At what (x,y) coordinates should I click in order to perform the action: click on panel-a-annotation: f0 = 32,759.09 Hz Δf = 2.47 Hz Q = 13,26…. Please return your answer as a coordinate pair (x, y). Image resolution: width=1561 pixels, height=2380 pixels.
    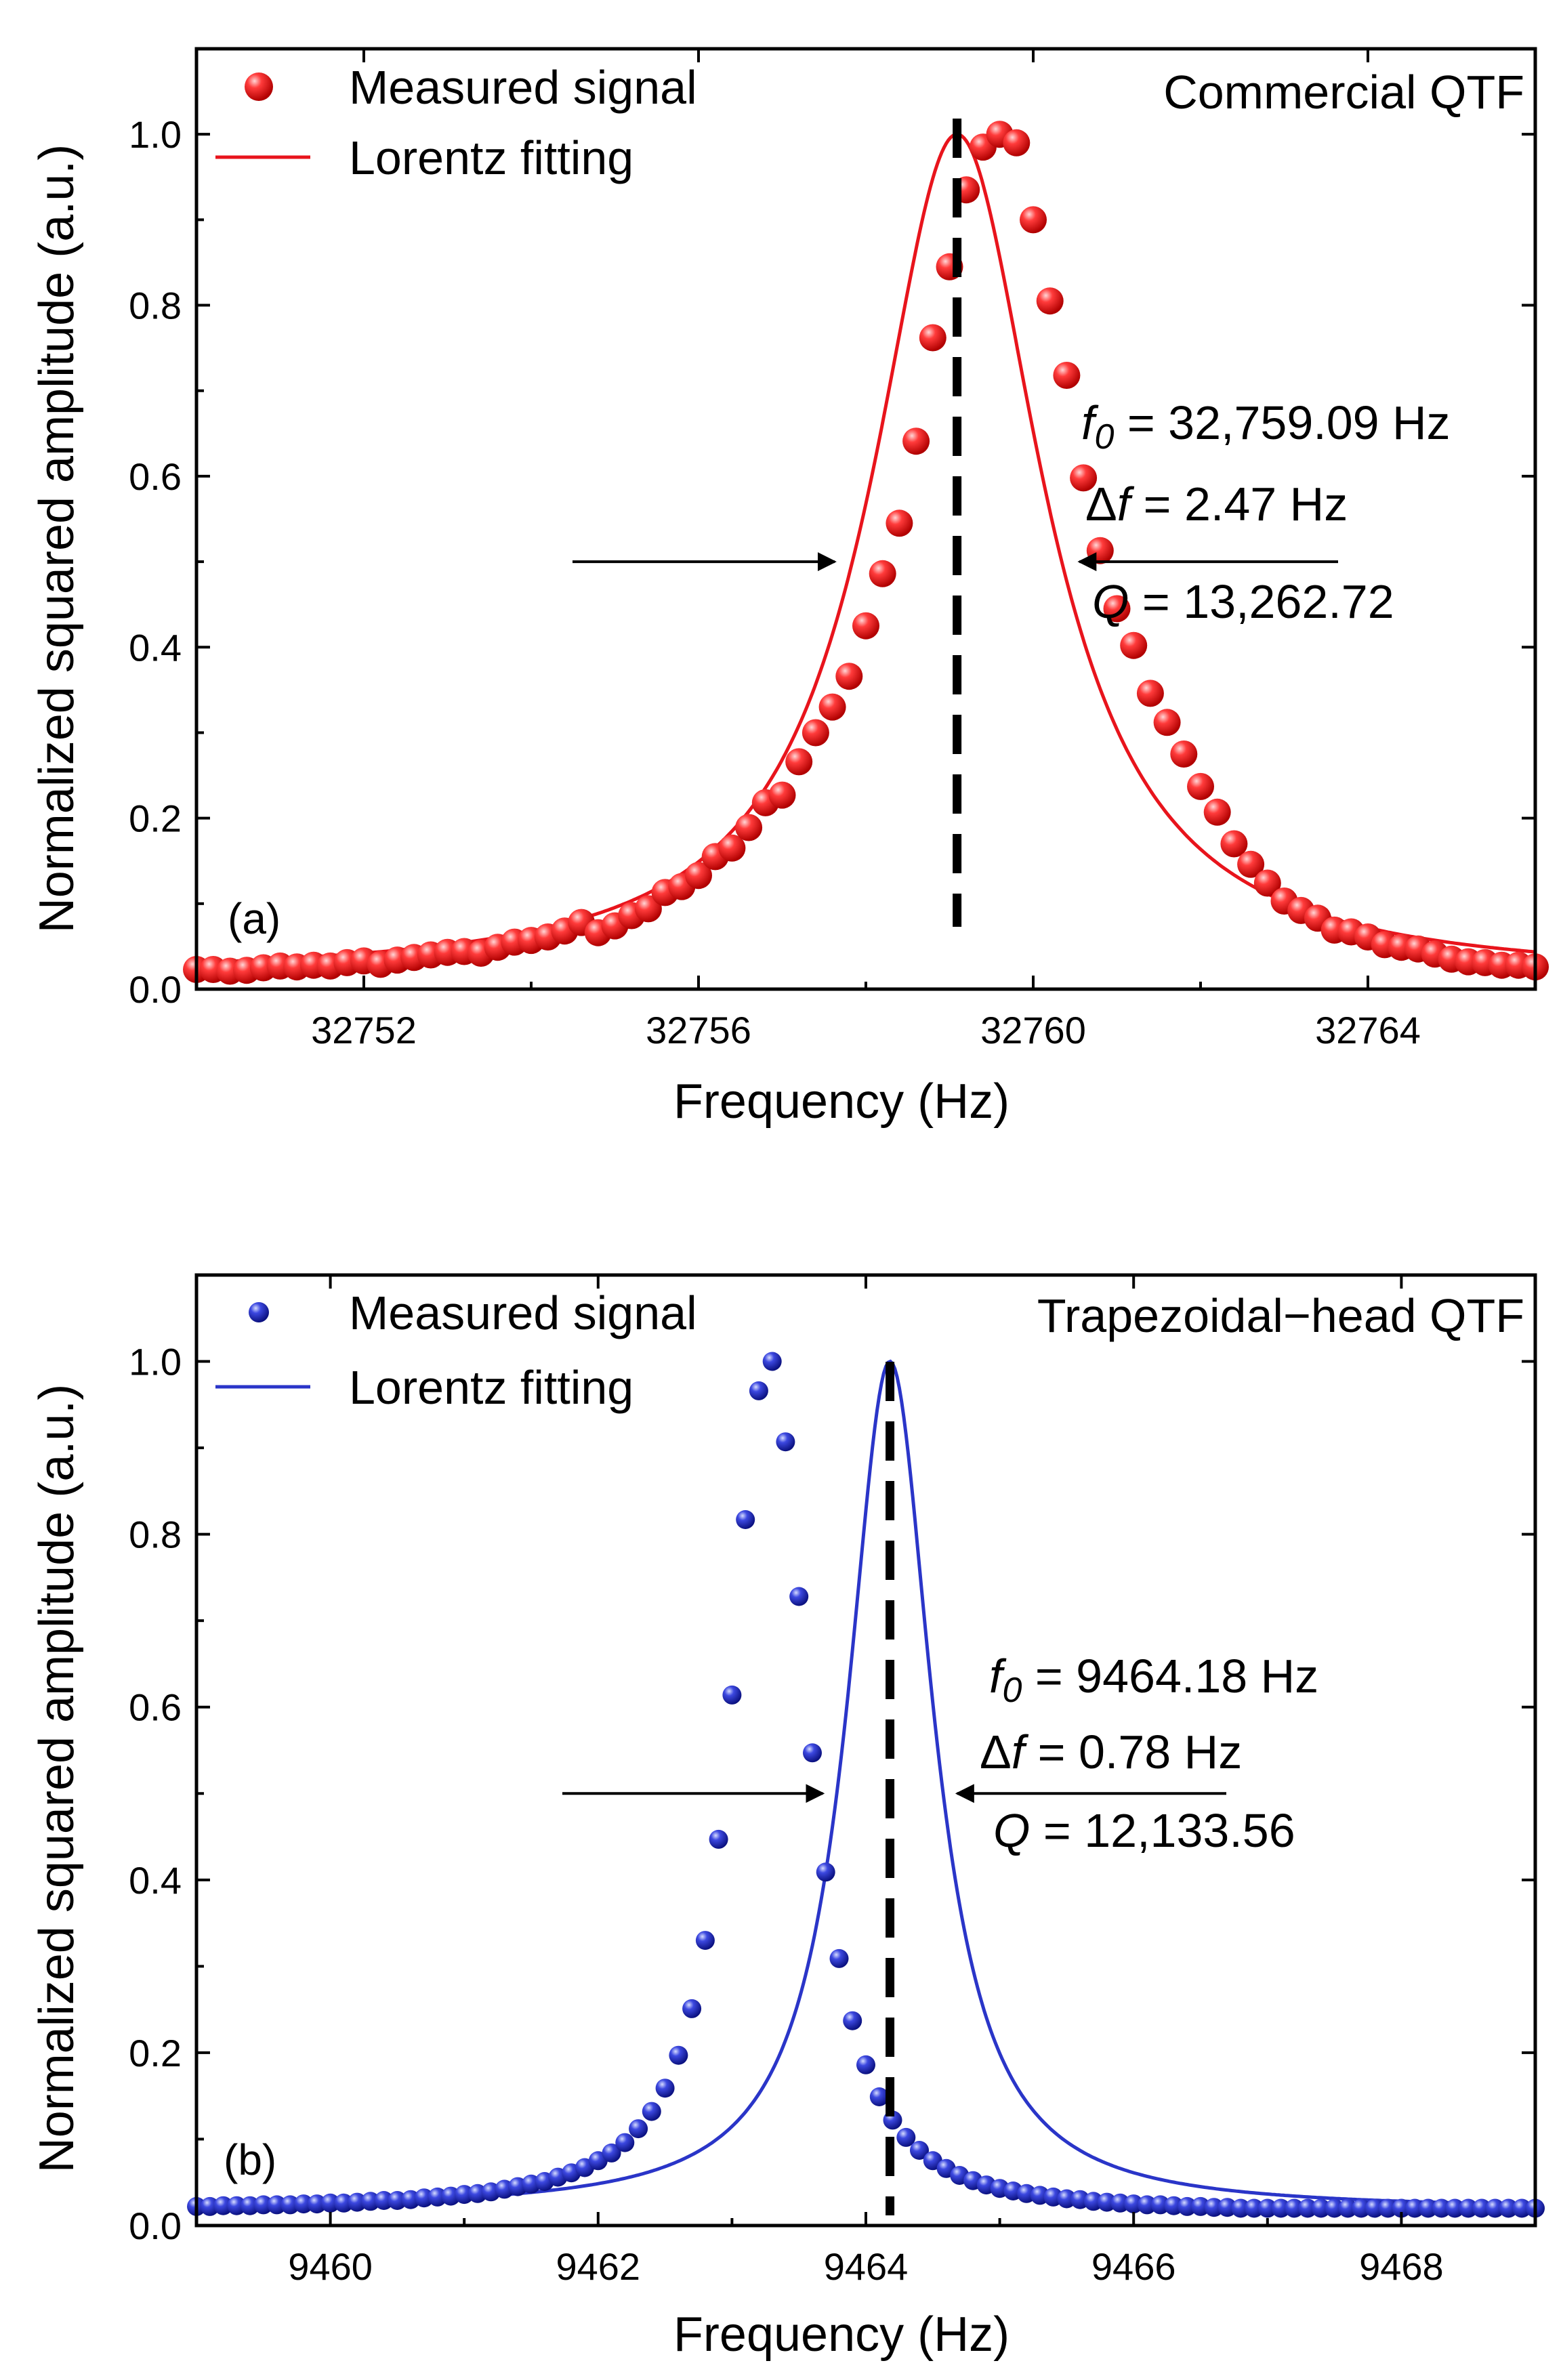
    Looking at the image, I should click on (1266, 512).